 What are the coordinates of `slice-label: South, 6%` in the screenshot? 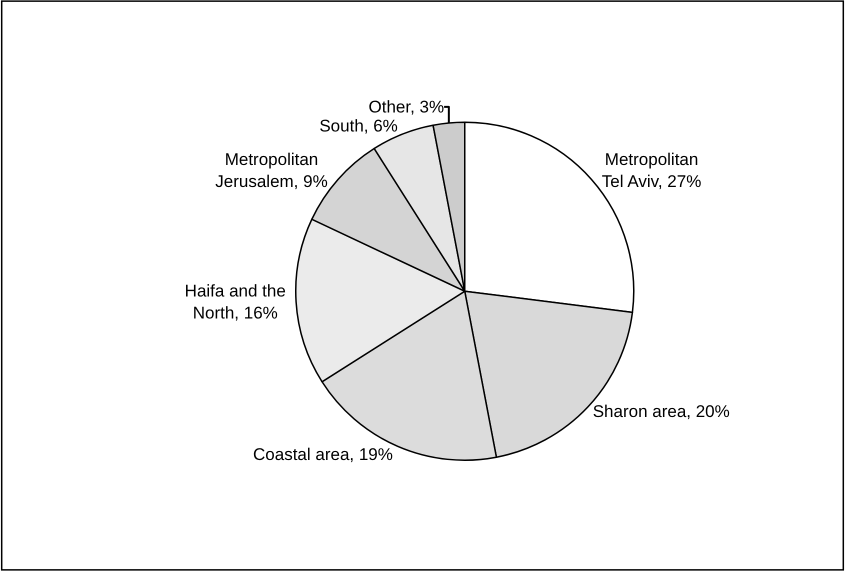 It's located at (358, 126).